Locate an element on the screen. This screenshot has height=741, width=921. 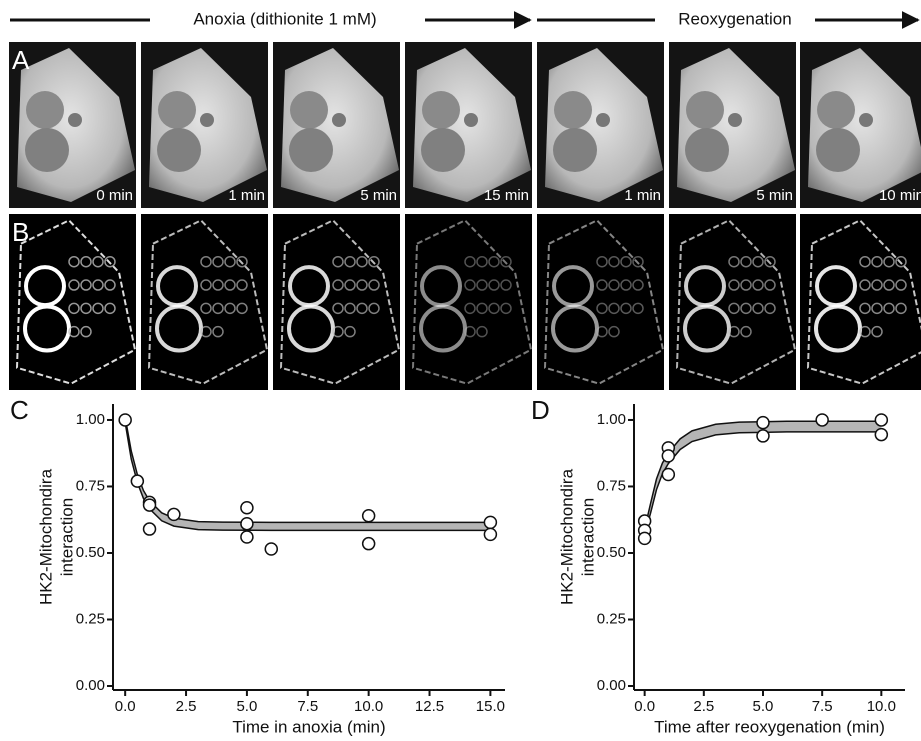
x-axis-label: Time in anoxia (min) is located at coordinates (308, 726).